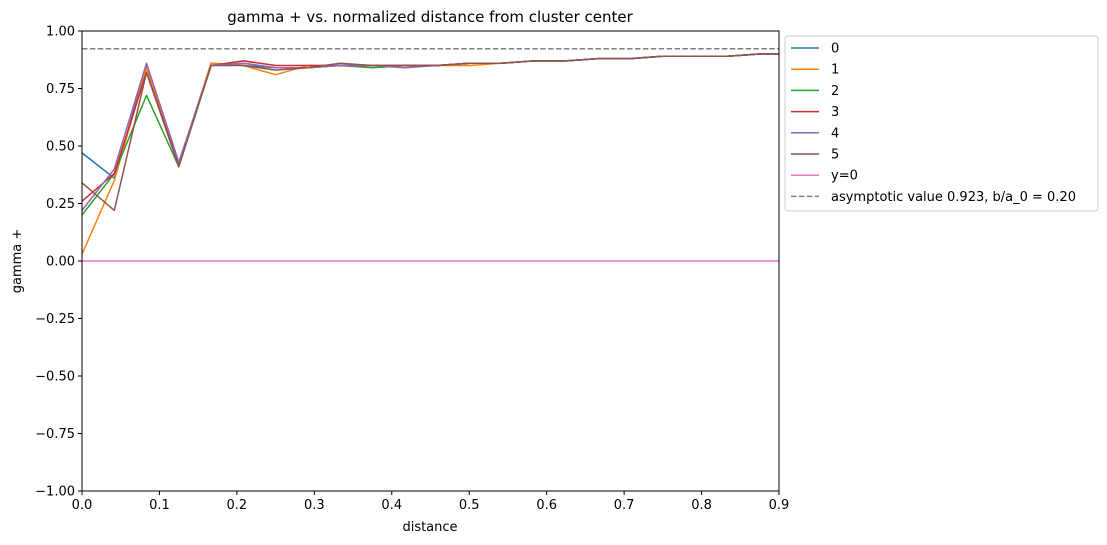  Describe the element at coordinates (17, 261) in the screenshot. I see `y-axis-label: gamma +` at that location.